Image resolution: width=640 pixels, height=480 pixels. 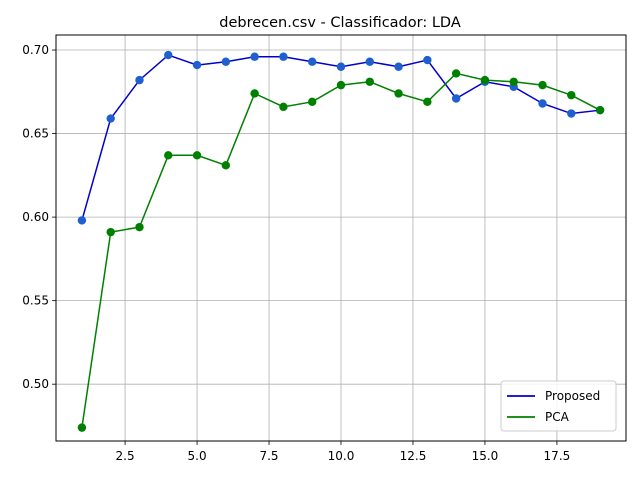 I want to click on x-axis-ticks: 2.5 5.0 7.5 10.0 12.5 15.0 17.5, so click(x=343, y=452).